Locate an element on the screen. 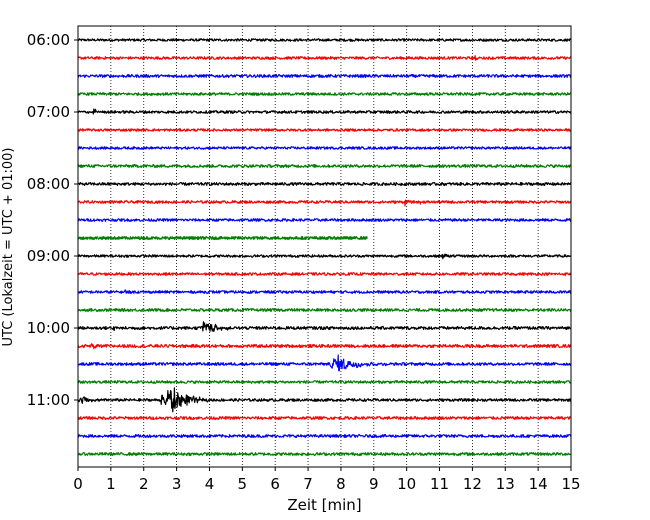 Image resolution: width=650 pixels, height=520 pixels. y-tick-label: 06:00 is located at coordinates (48, 40).